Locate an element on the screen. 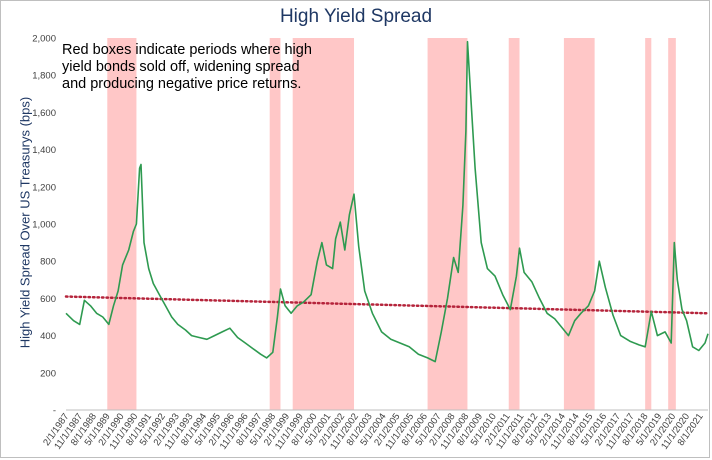  y-tick-label: 1,000 is located at coordinates (44, 225).